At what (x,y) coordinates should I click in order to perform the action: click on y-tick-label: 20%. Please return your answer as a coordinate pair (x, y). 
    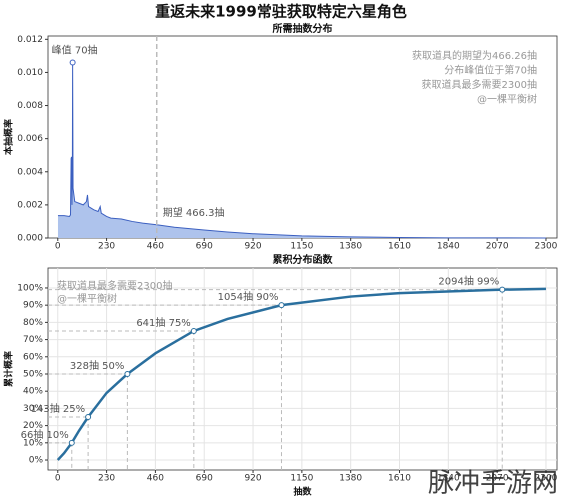
    Looking at the image, I should click on (33, 426).